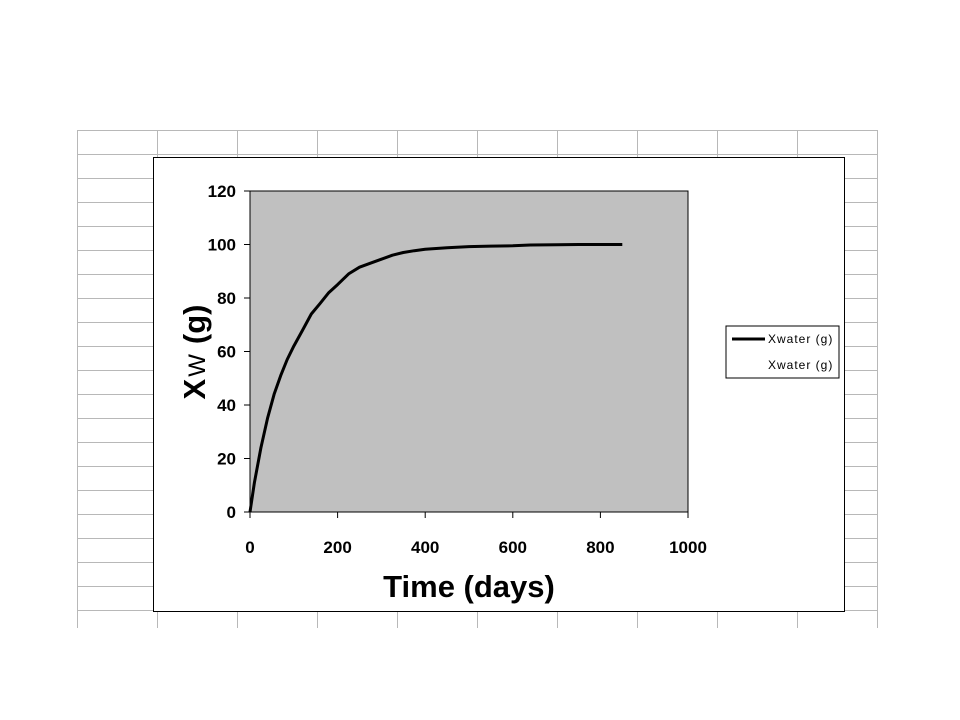 Image resolution: width=960 pixels, height=720 pixels. I want to click on x-tick-label: 0, so click(249, 547).